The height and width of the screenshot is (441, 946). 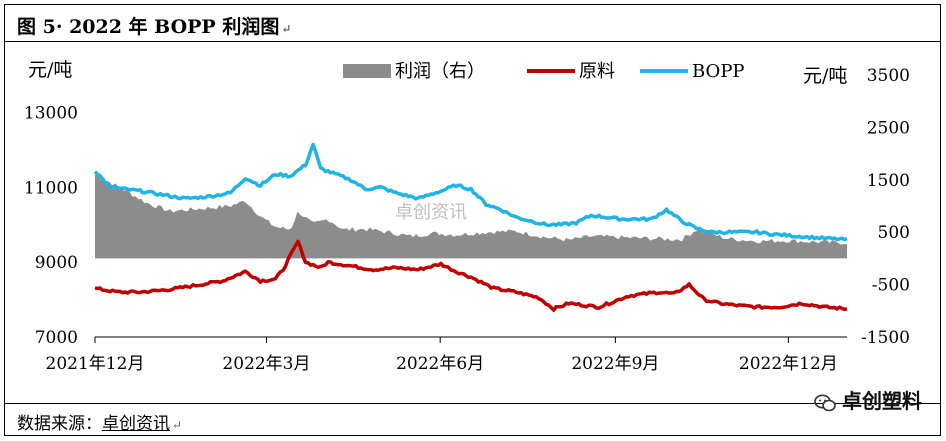 I want to click on y-right-unit: 元/吨, so click(x=825, y=76).